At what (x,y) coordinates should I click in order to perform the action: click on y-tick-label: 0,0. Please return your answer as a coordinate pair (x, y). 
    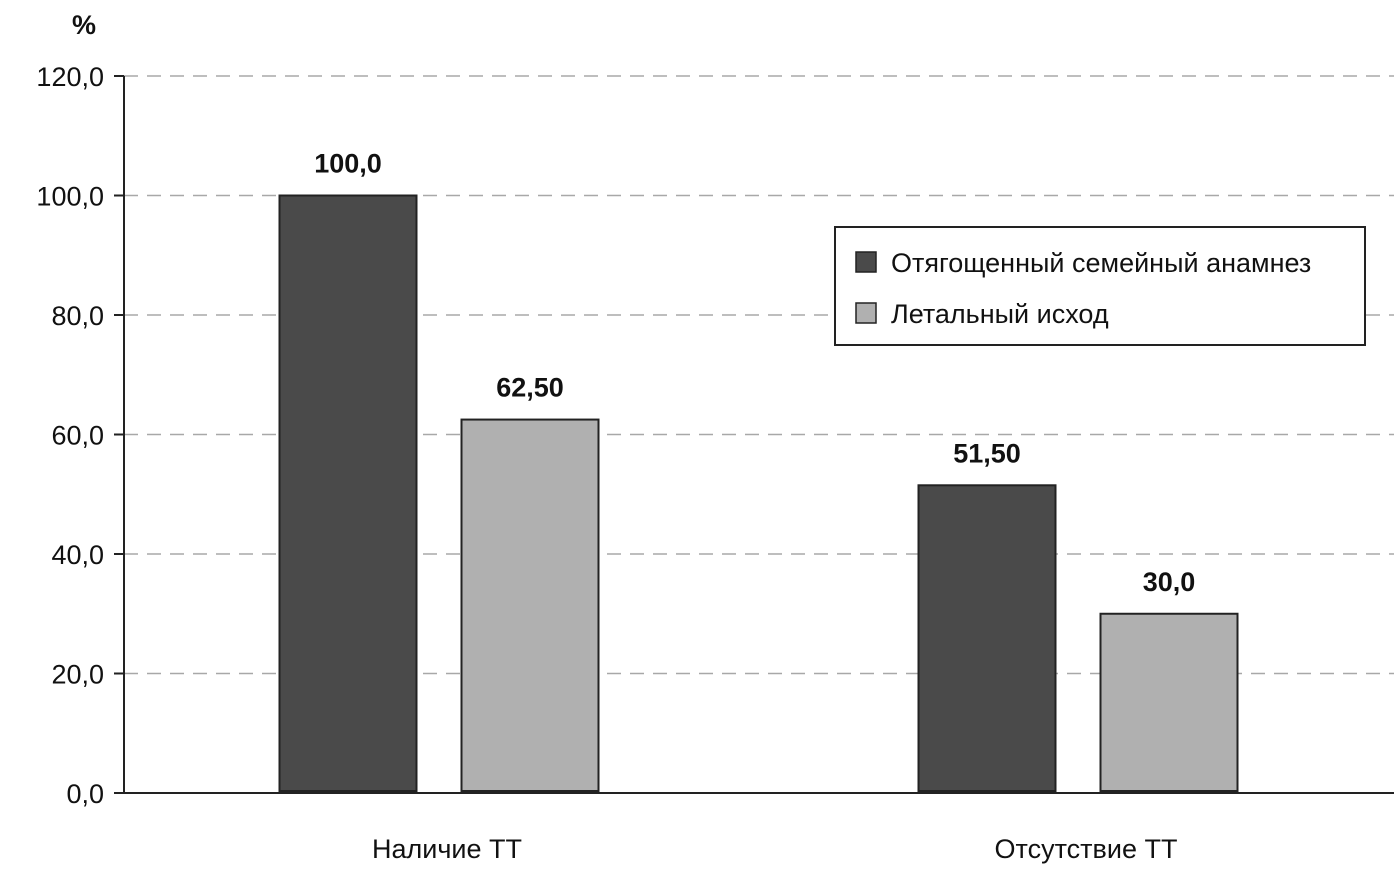
    Looking at the image, I should click on (85, 794).